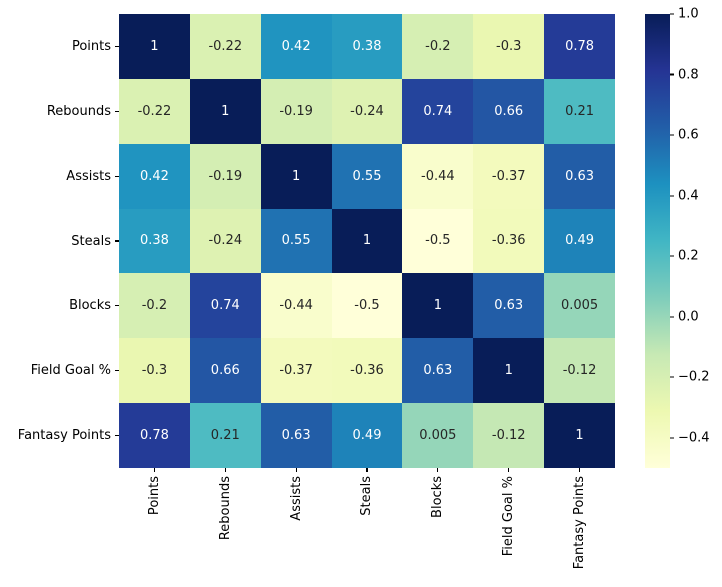 The width and height of the screenshot is (722, 587). What do you see at coordinates (579, 527) in the screenshot?
I see `x-axis-label-col: Fantasy Points` at bounding box center [579, 527].